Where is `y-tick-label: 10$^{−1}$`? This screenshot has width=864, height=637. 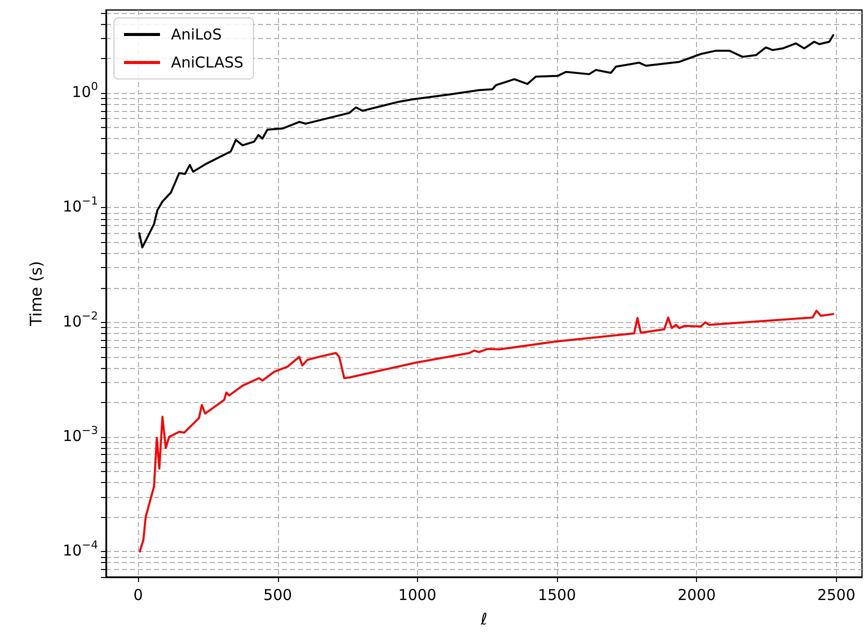 y-tick-label: 10$^{−1}$ is located at coordinates (80, 205).